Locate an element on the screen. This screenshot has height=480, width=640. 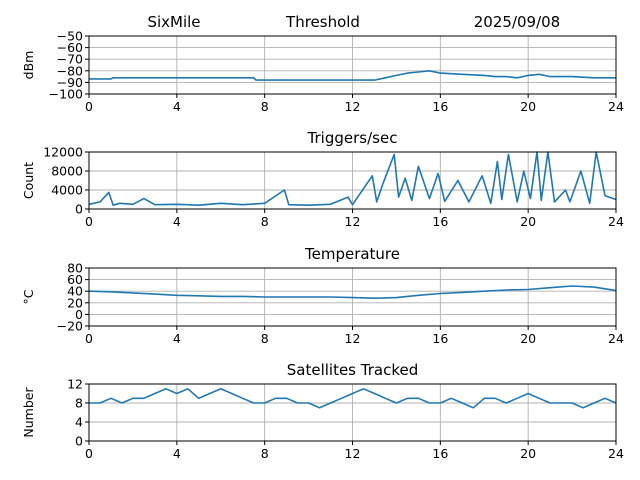
y-axis-label: °C is located at coordinates (28, 296).